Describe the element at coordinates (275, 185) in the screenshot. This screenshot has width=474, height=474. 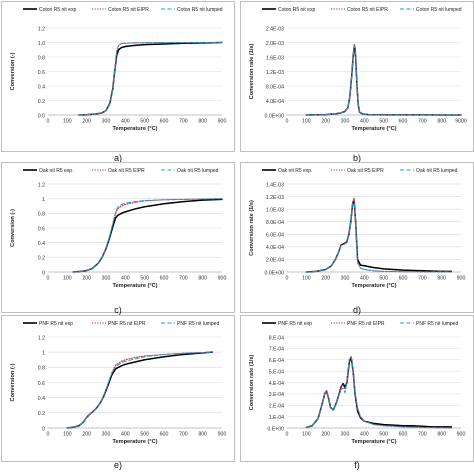
I see `y-tick-label: 1.4E-03` at that location.